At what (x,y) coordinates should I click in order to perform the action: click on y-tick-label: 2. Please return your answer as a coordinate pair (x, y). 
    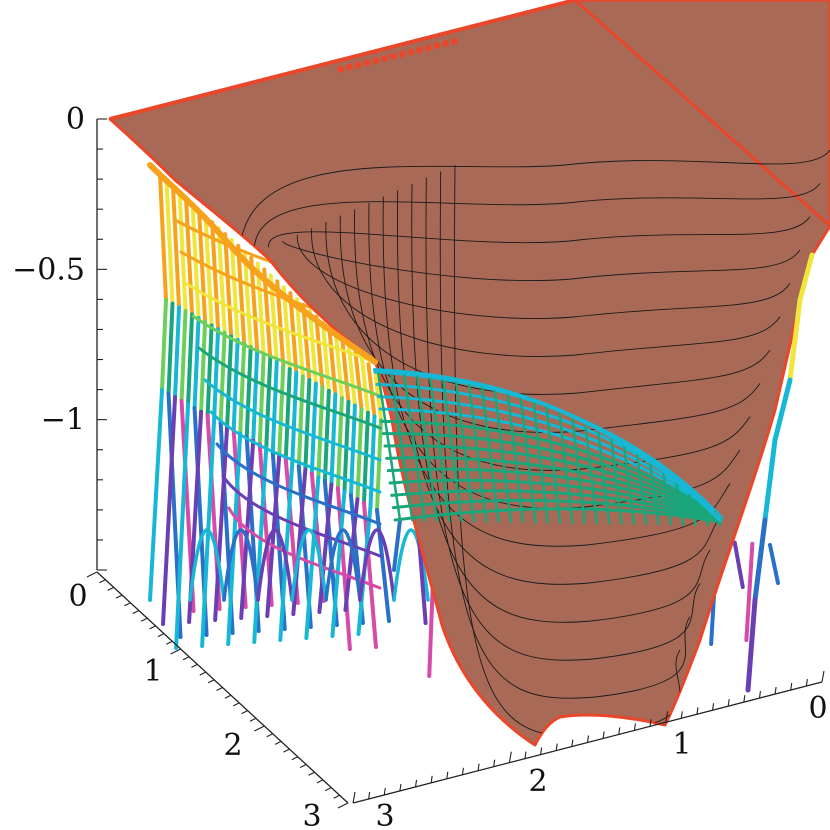
    Looking at the image, I should click on (232, 745).